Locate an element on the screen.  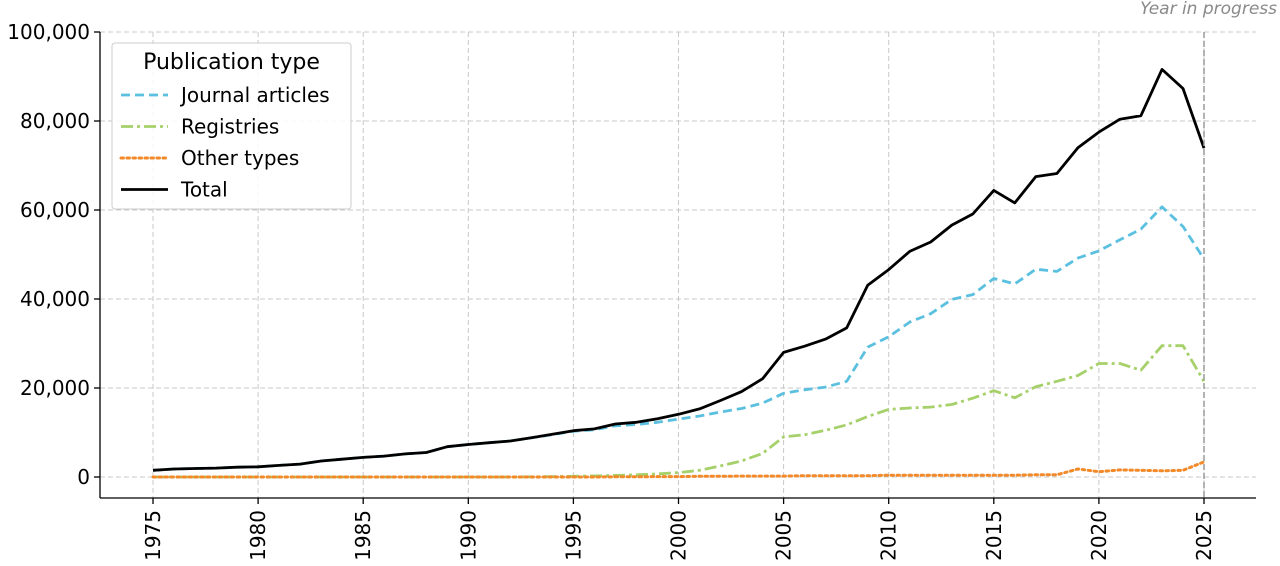
legend-label-other-types: Other types is located at coordinates (240, 158).